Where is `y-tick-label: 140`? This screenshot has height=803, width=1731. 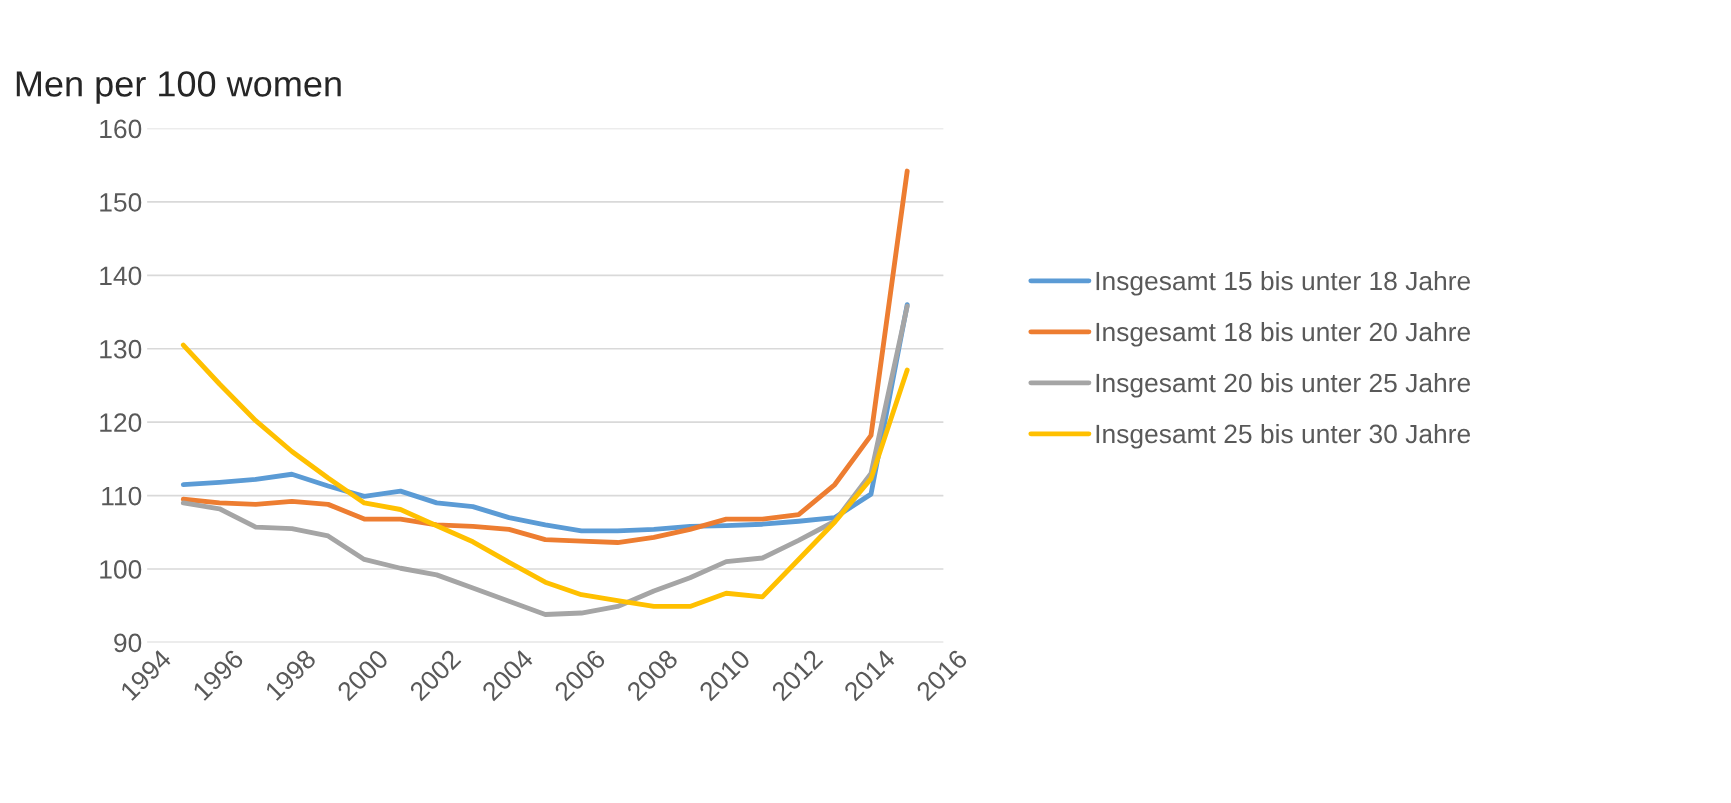 y-tick-label: 140 is located at coordinates (121, 276).